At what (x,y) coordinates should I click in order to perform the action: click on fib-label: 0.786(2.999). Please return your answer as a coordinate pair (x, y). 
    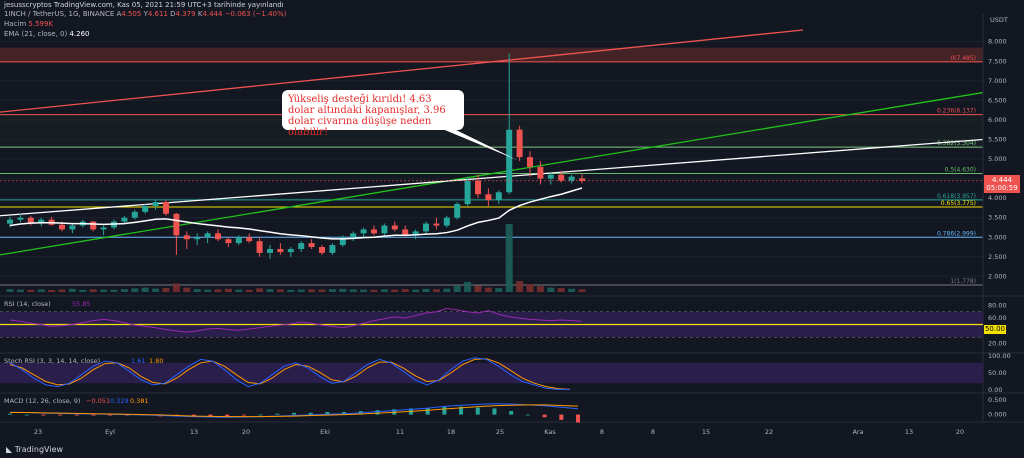
    Looking at the image, I should click on (956, 233).